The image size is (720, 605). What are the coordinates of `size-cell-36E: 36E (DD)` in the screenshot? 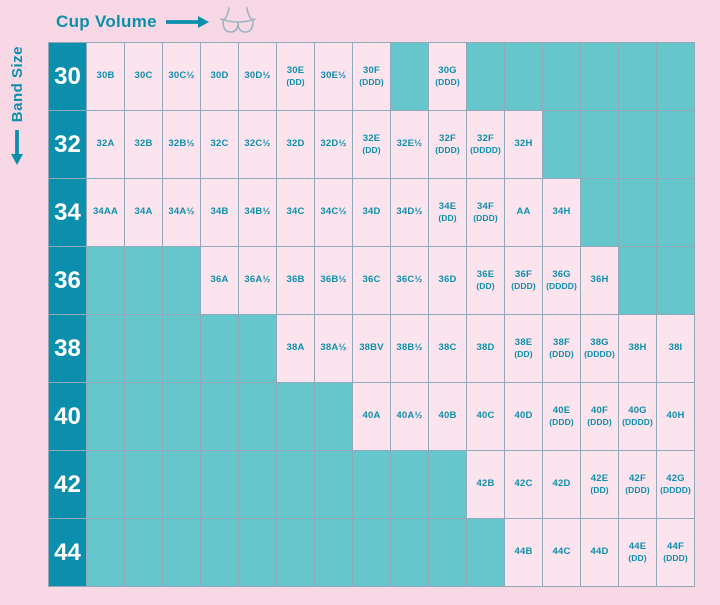 It's located at (485, 280).